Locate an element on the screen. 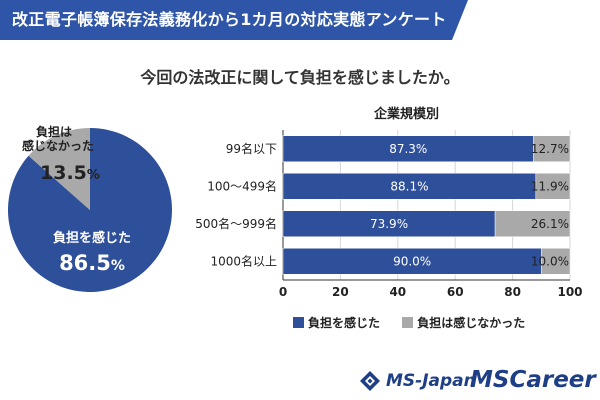 The image size is (600, 400). chart-legend: 負担を感じた 負担は感じなかった is located at coordinates (418, 322).